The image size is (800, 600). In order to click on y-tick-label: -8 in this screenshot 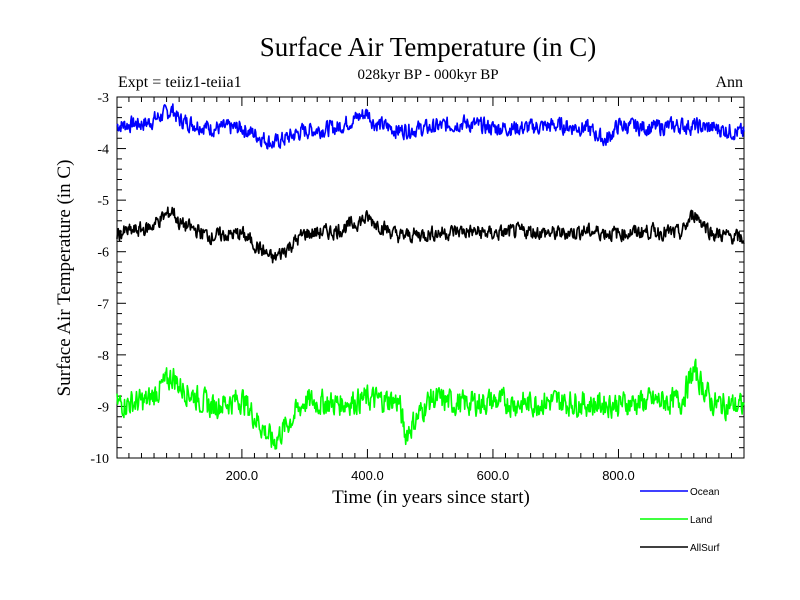, I will do `click(103, 356)`.